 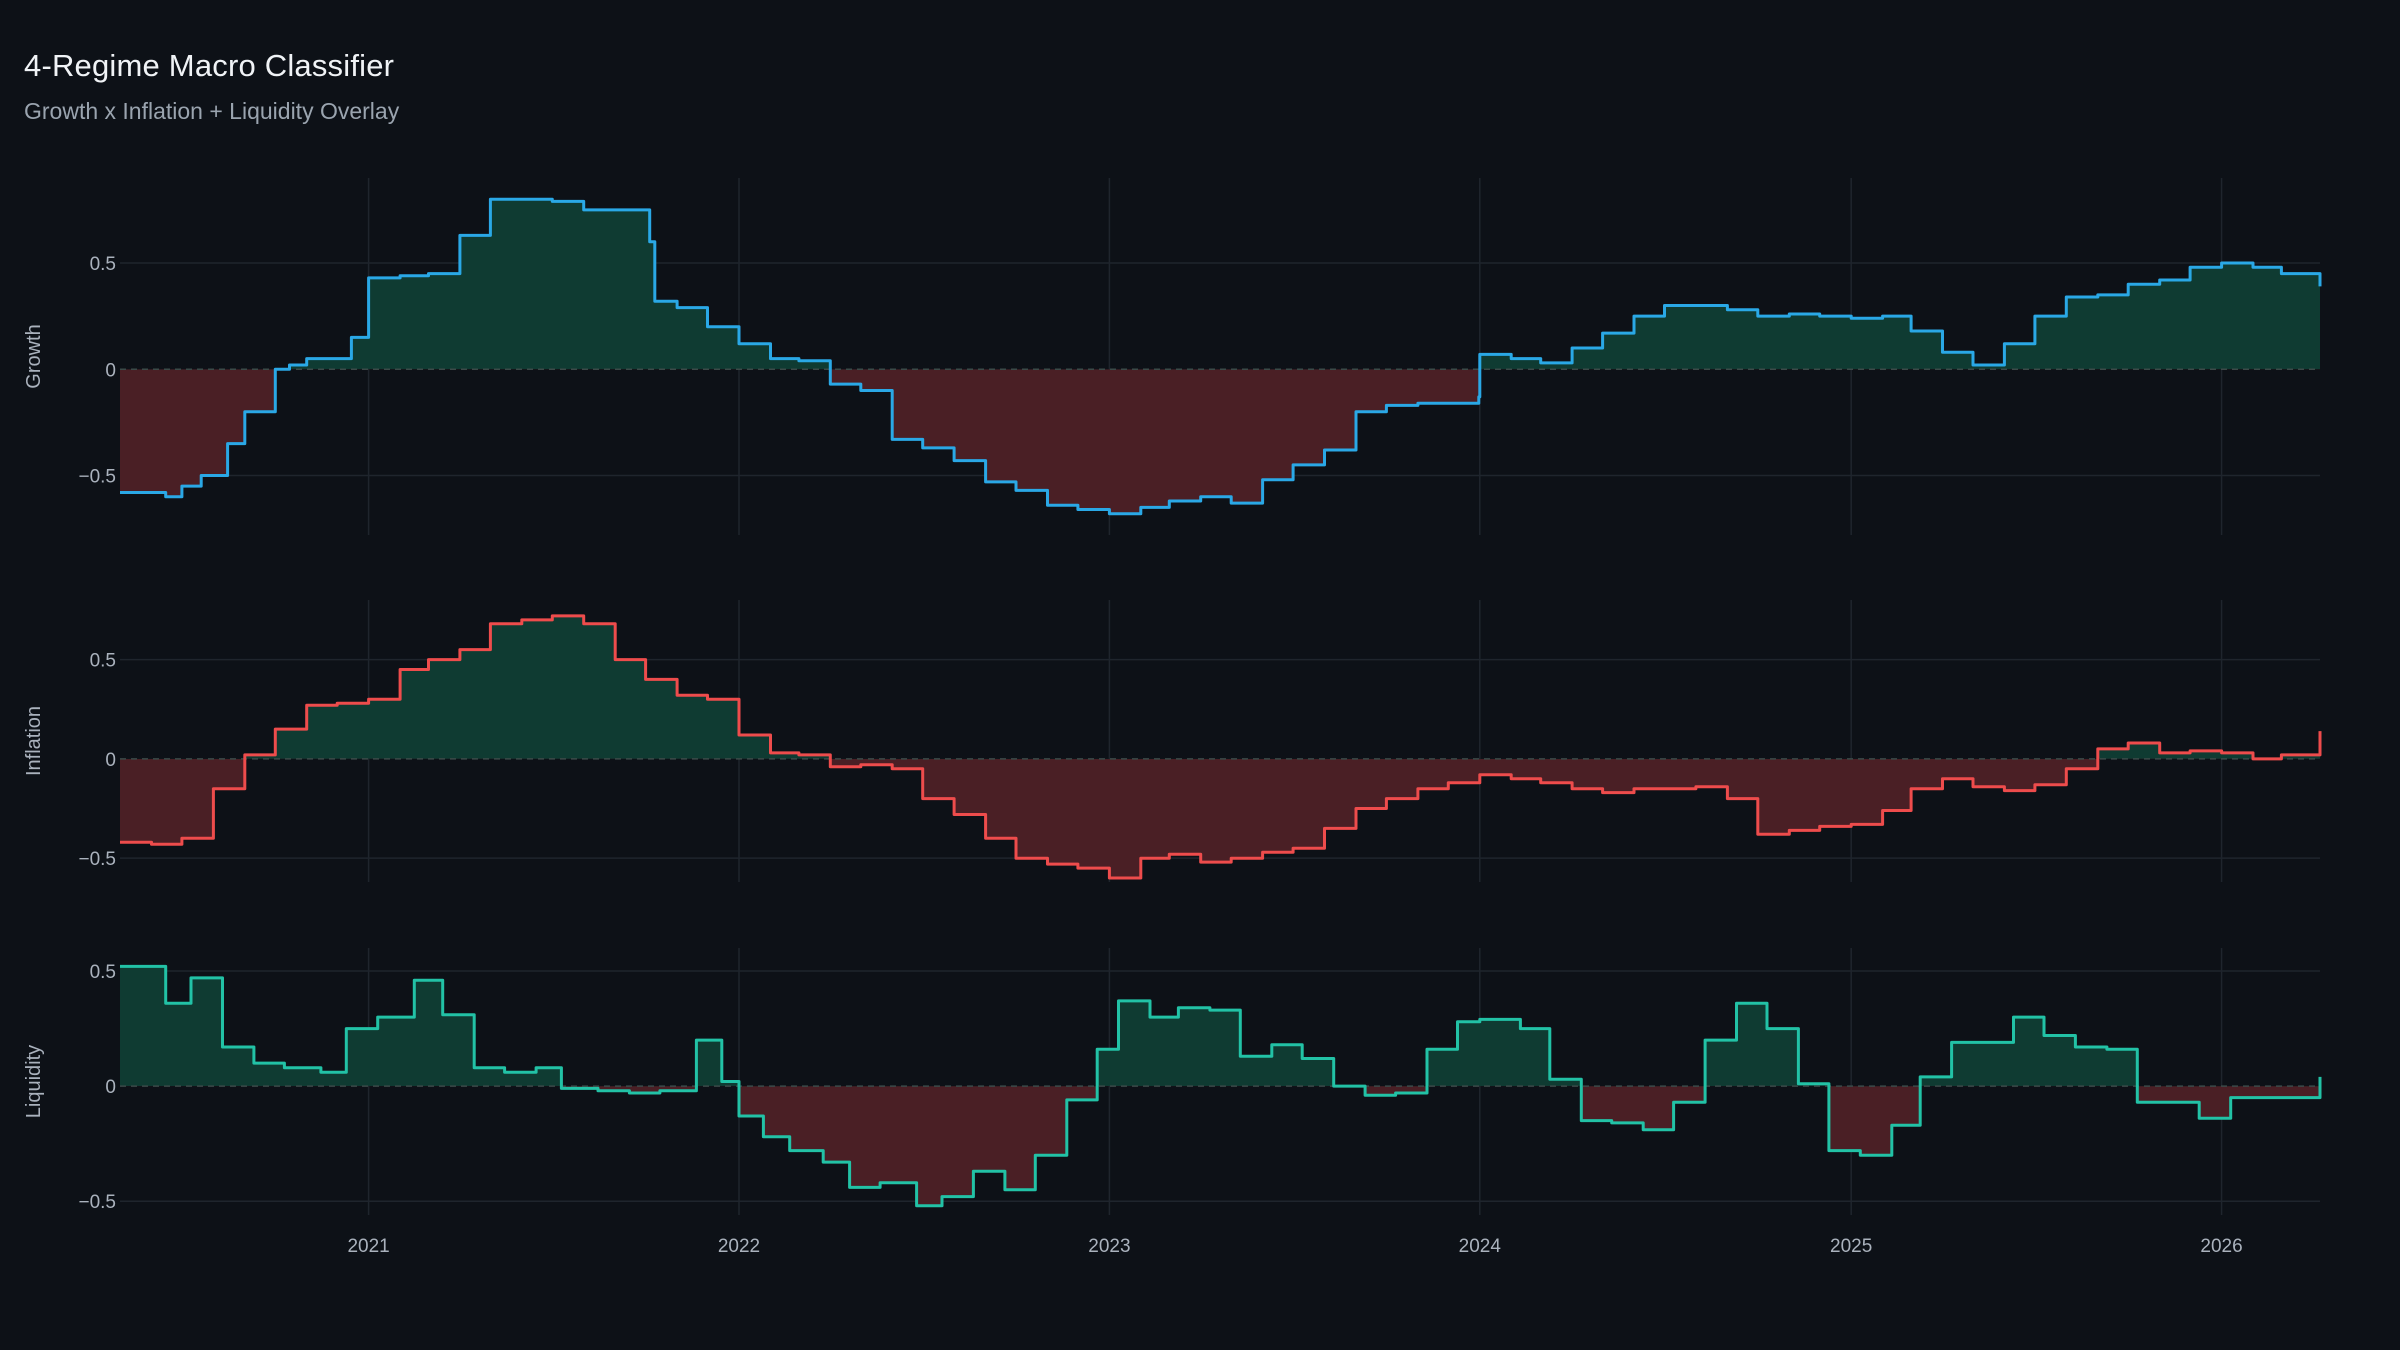 What do you see at coordinates (1220, 1026) in the screenshot?
I see `liquidity-positive-area` at bounding box center [1220, 1026].